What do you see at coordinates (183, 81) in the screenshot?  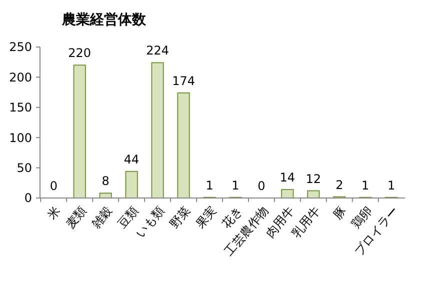 I see `data-label: 174` at bounding box center [183, 81].